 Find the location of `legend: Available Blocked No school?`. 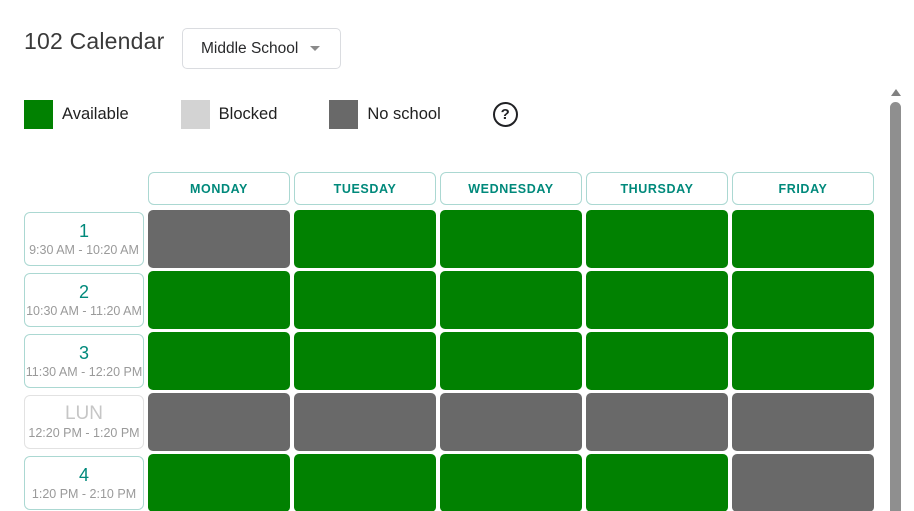

legend: Available Blocked No school? is located at coordinates (271, 114).